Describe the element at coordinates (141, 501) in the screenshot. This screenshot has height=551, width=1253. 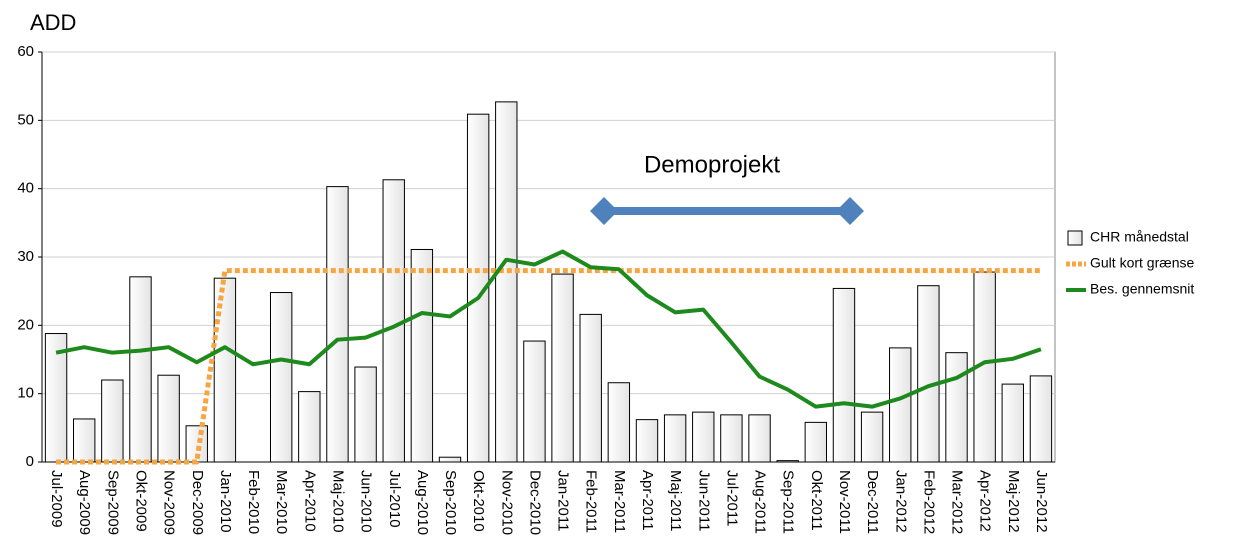
I see `x-tick-label: Okt-2009` at that location.